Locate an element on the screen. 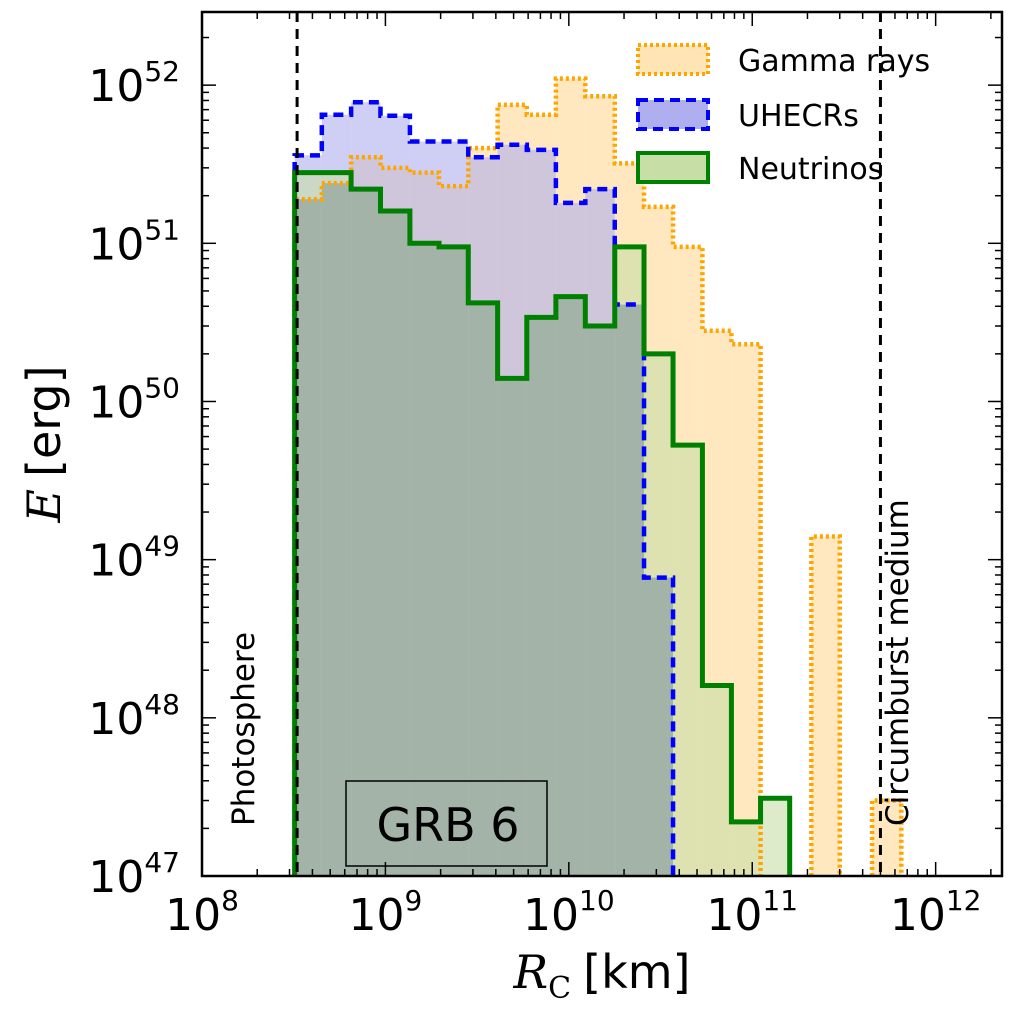  y-axis-symbol: E is located at coordinates (44, 506).